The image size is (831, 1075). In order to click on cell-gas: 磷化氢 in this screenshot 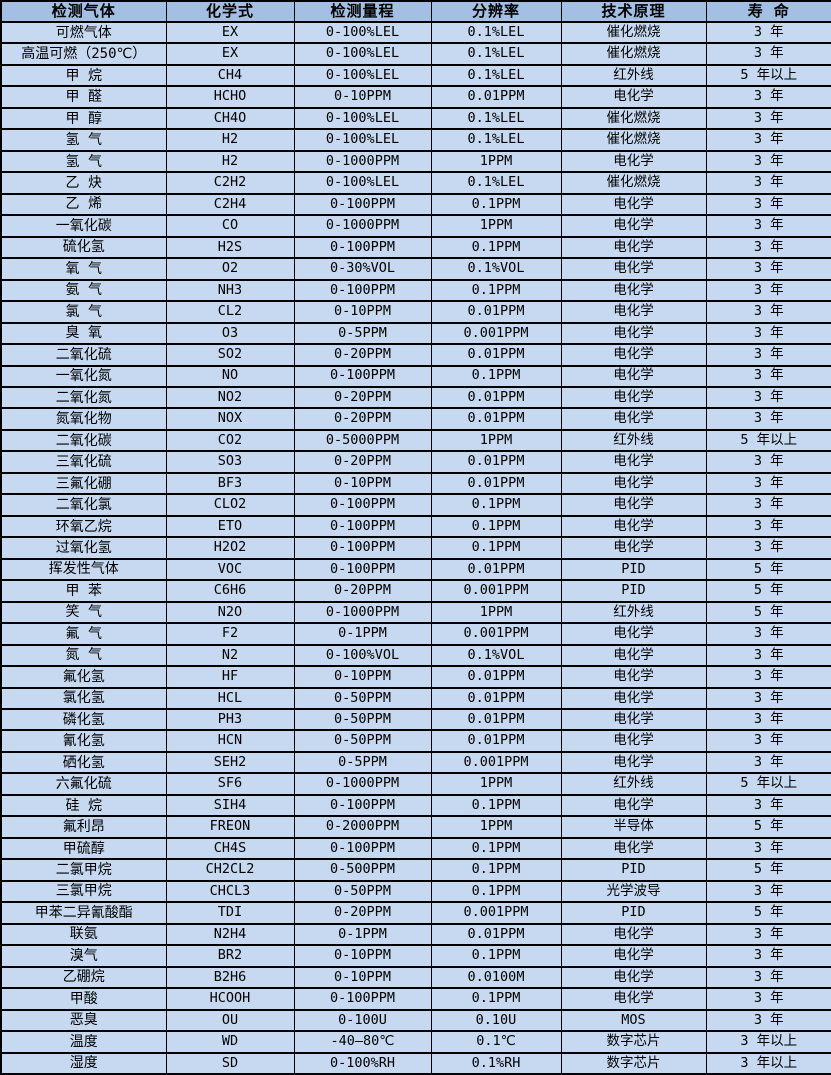, I will do `click(83, 719)`.